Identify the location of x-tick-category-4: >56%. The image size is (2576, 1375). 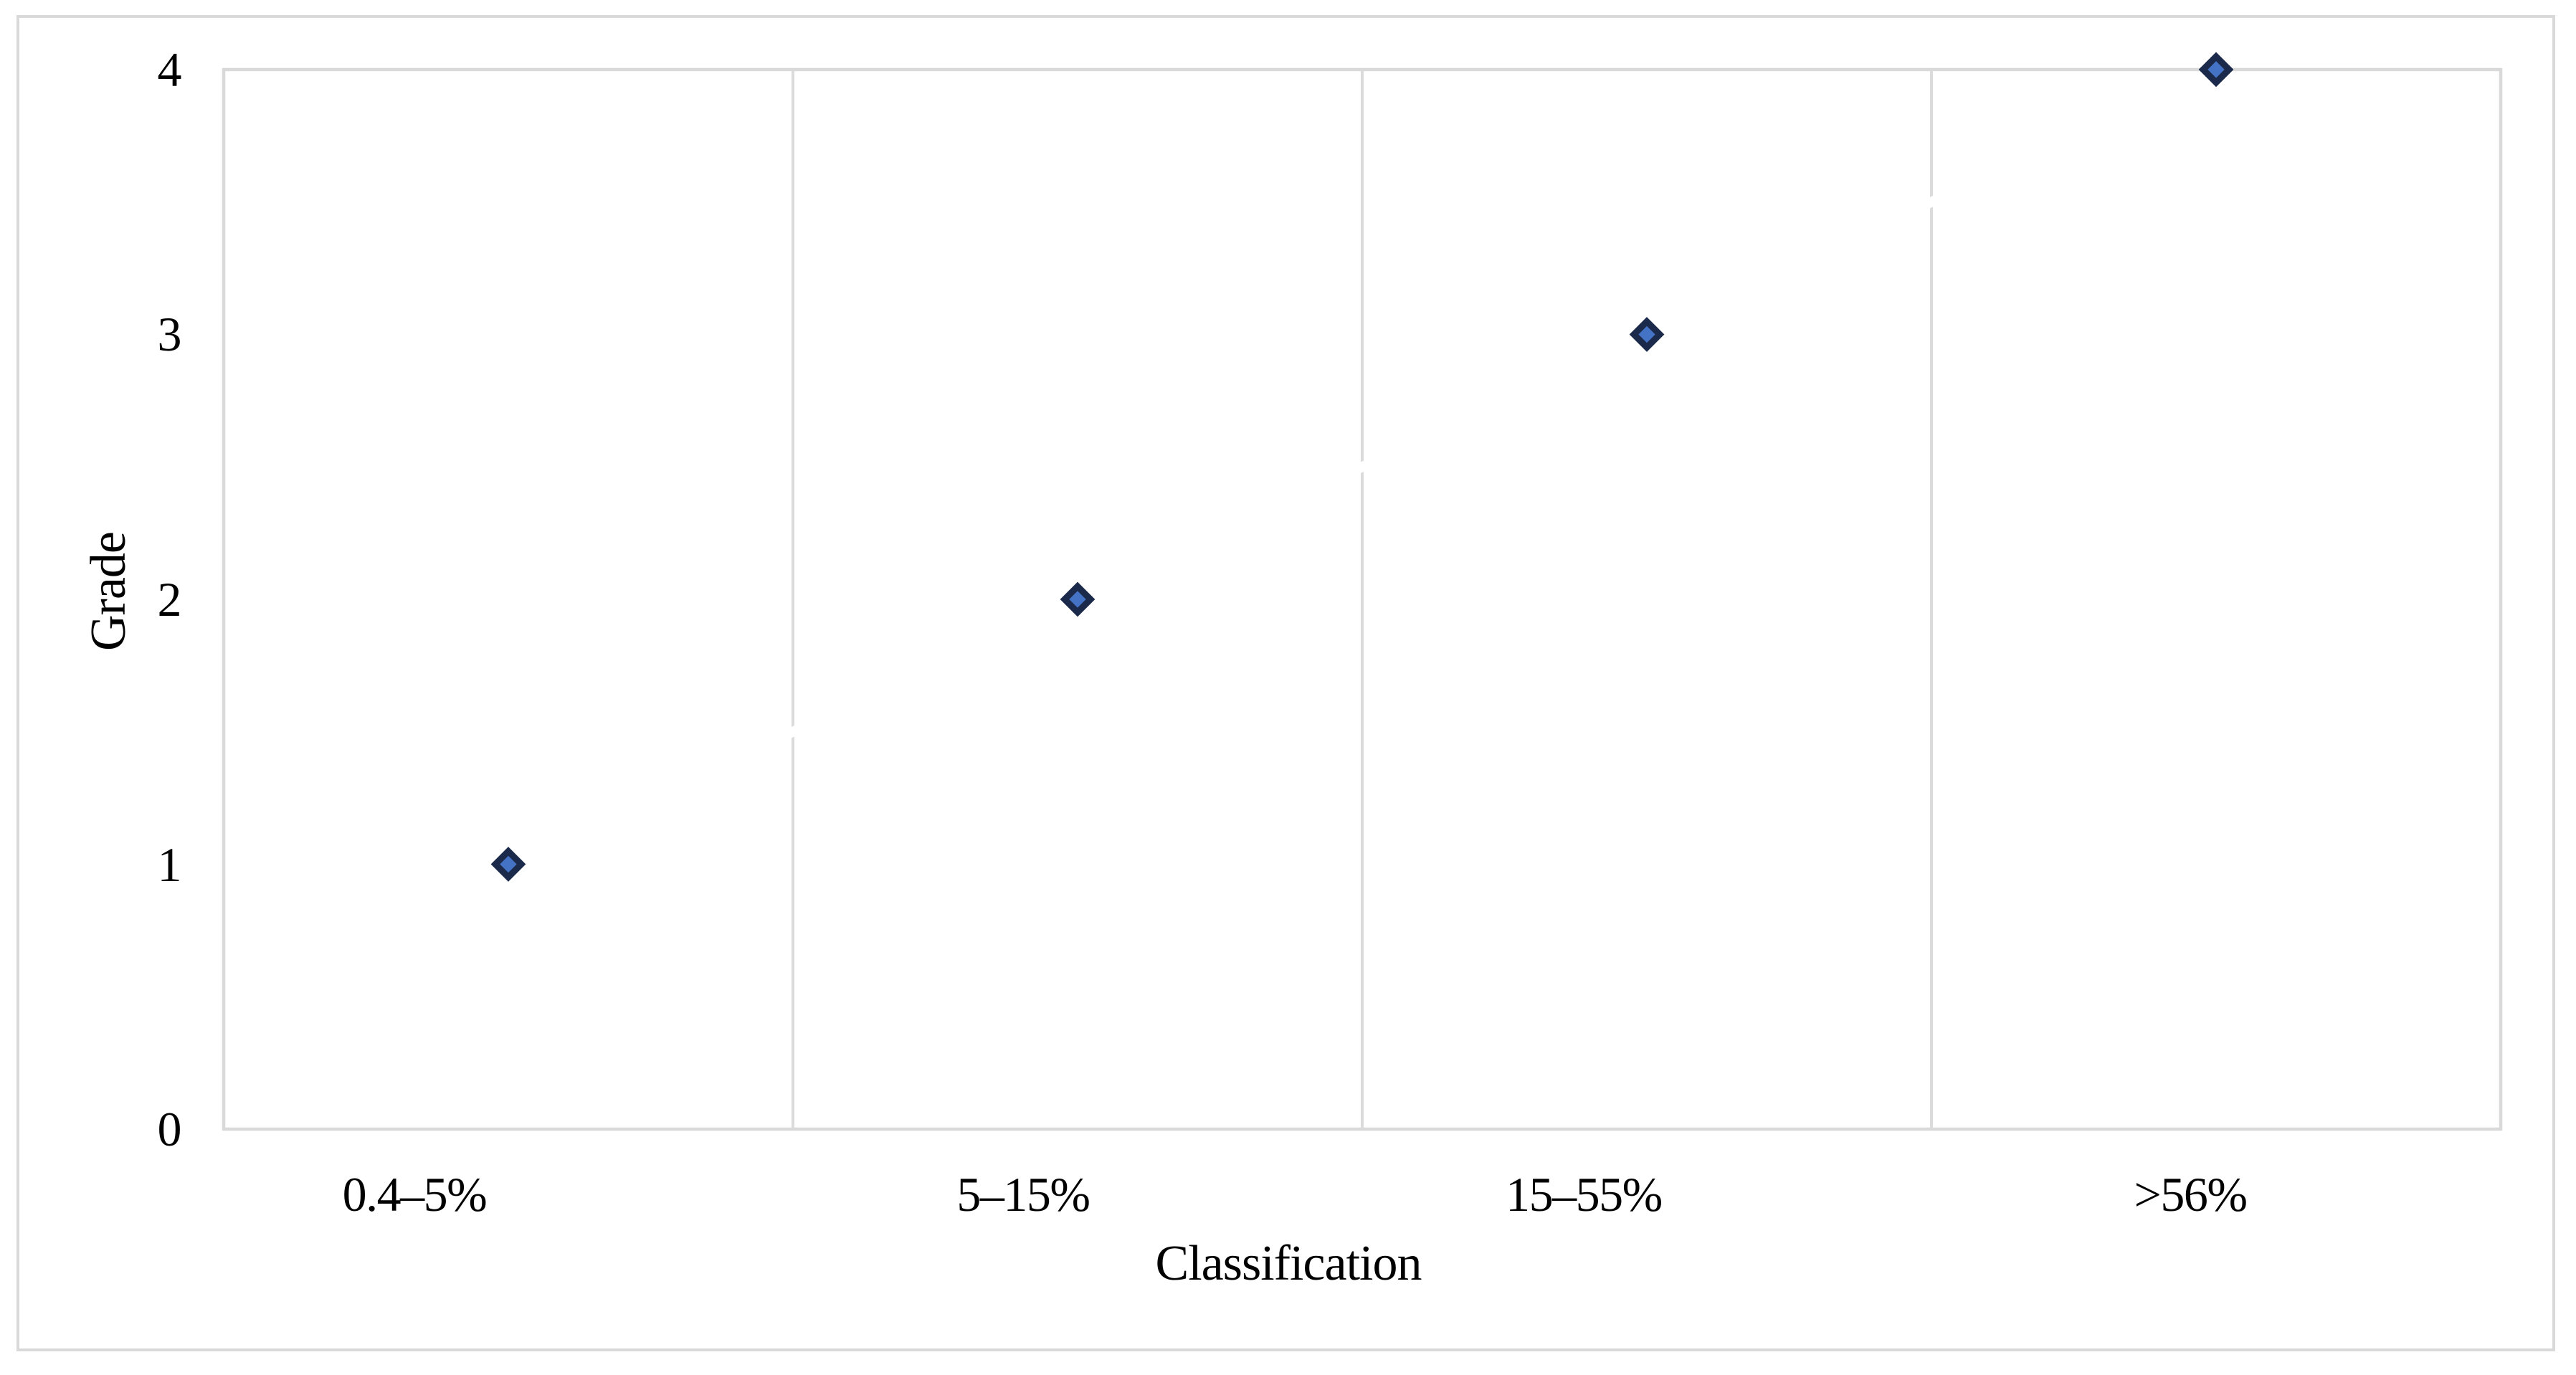
(2191, 1194).